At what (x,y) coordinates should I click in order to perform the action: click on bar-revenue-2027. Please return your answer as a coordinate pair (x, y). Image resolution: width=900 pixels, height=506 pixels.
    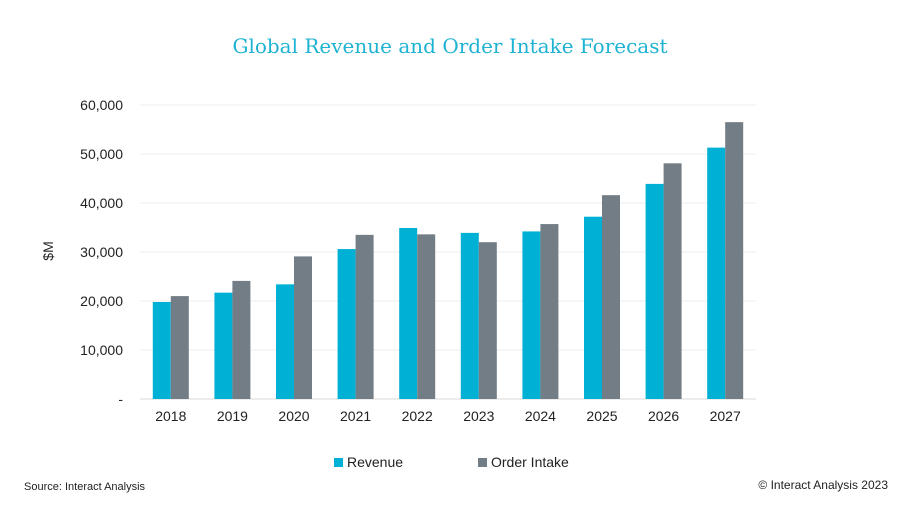
    Looking at the image, I should click on (716, 273).